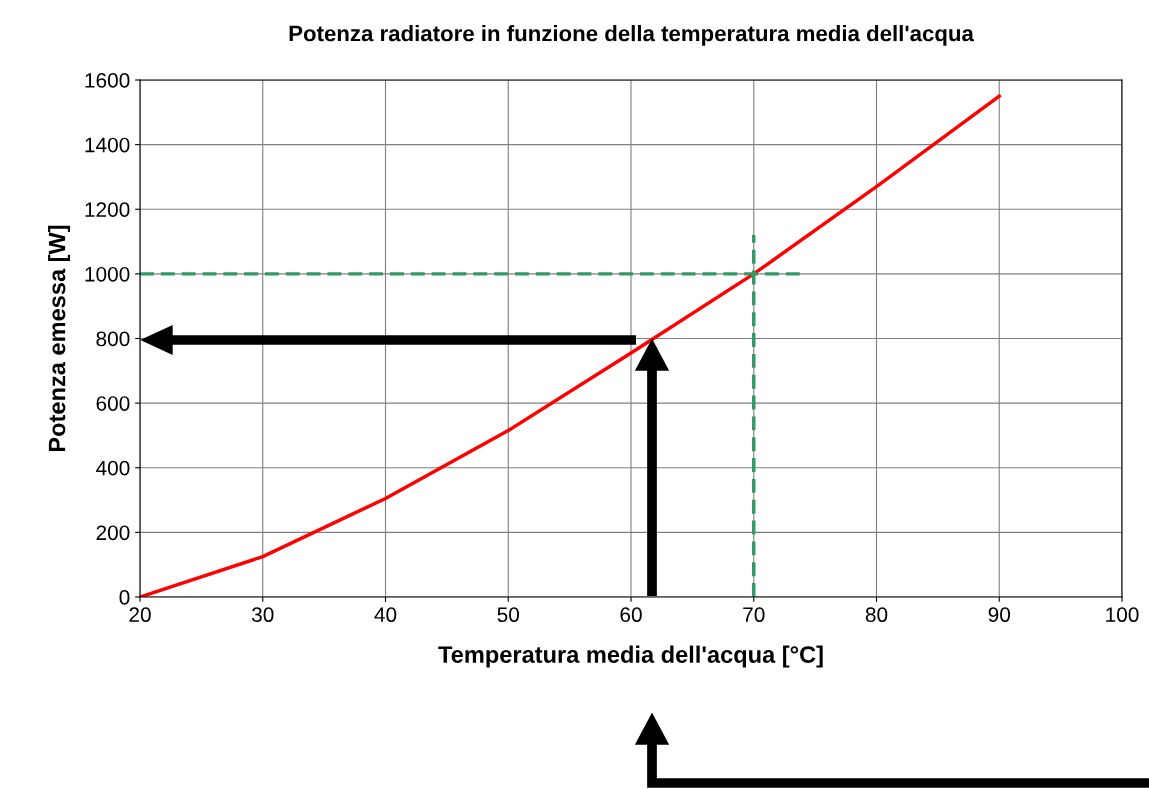 This screenshot has width=1149, height=789. What do you see at coordinates (59, 338) in the screenshot?
I see `y-axis-title: Potenza emessa [W]` at bounding box center [59, 338].